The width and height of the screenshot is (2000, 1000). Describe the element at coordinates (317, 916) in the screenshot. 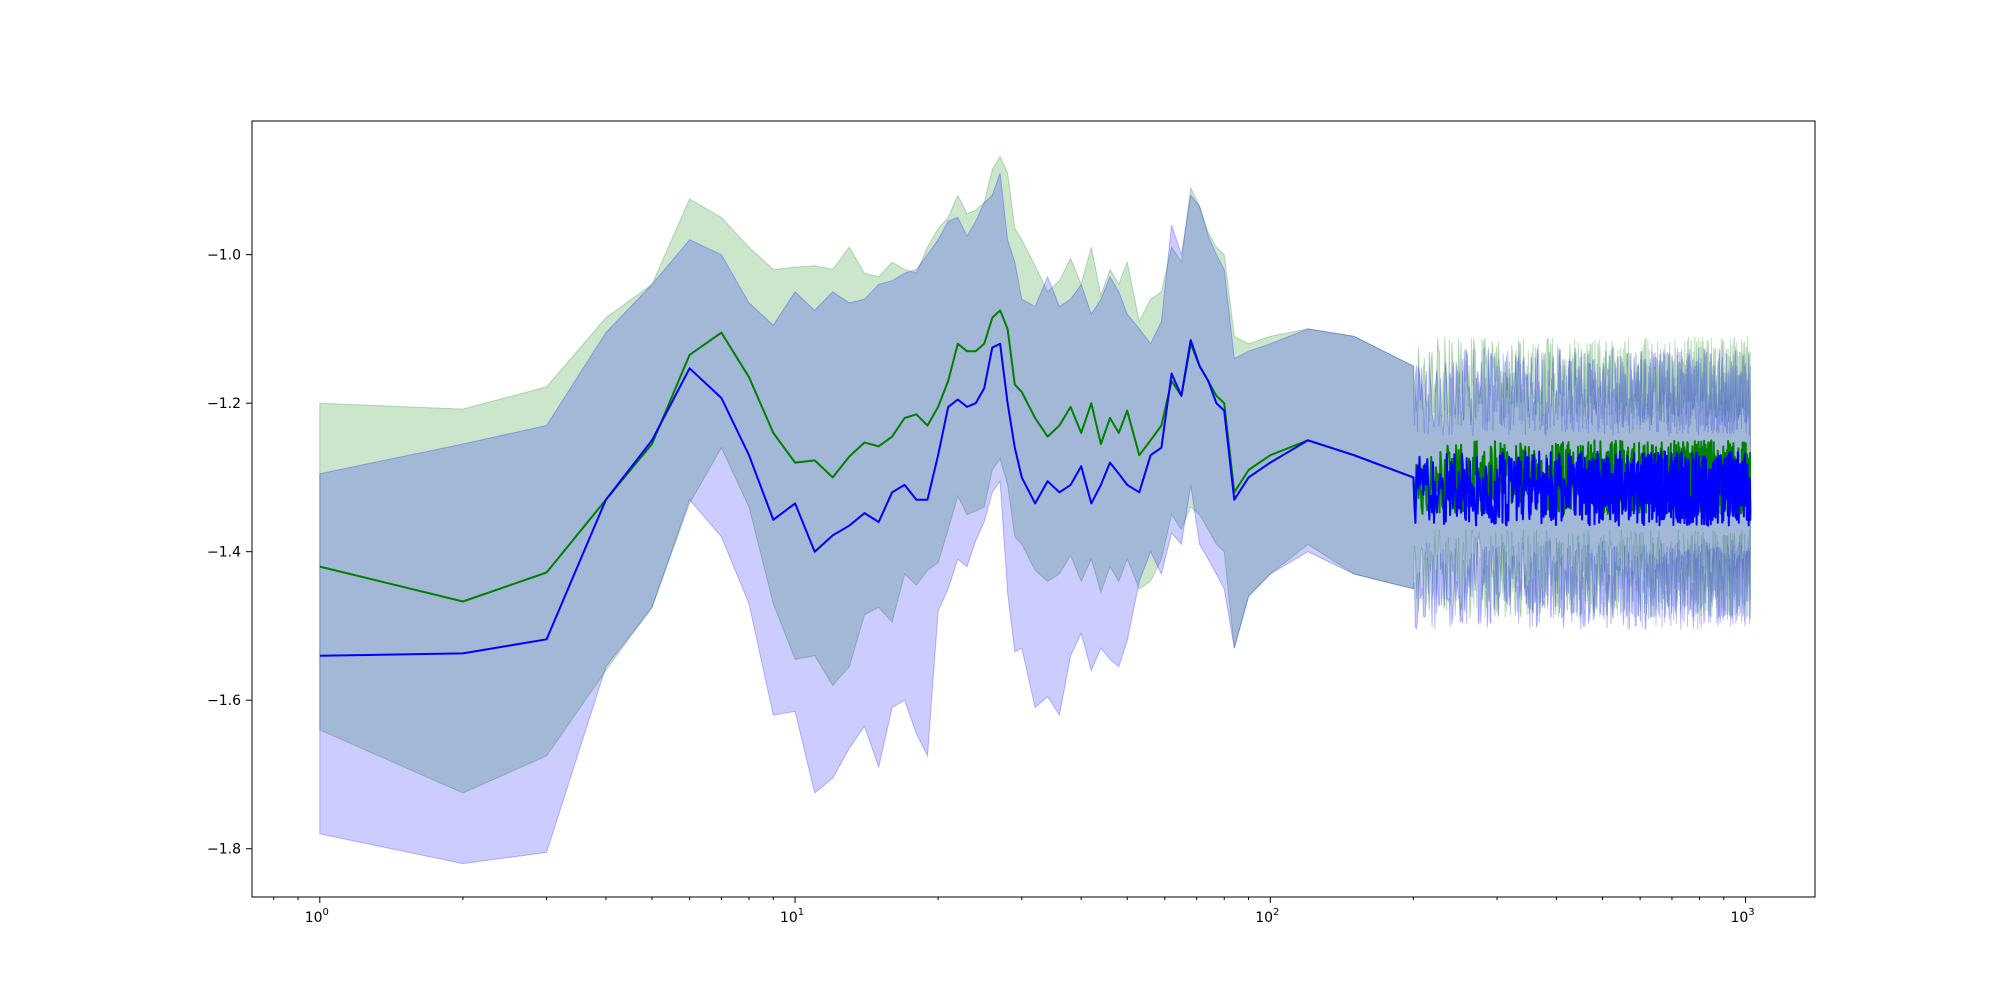

I see `x-tick-label: 10⁰` at that location.